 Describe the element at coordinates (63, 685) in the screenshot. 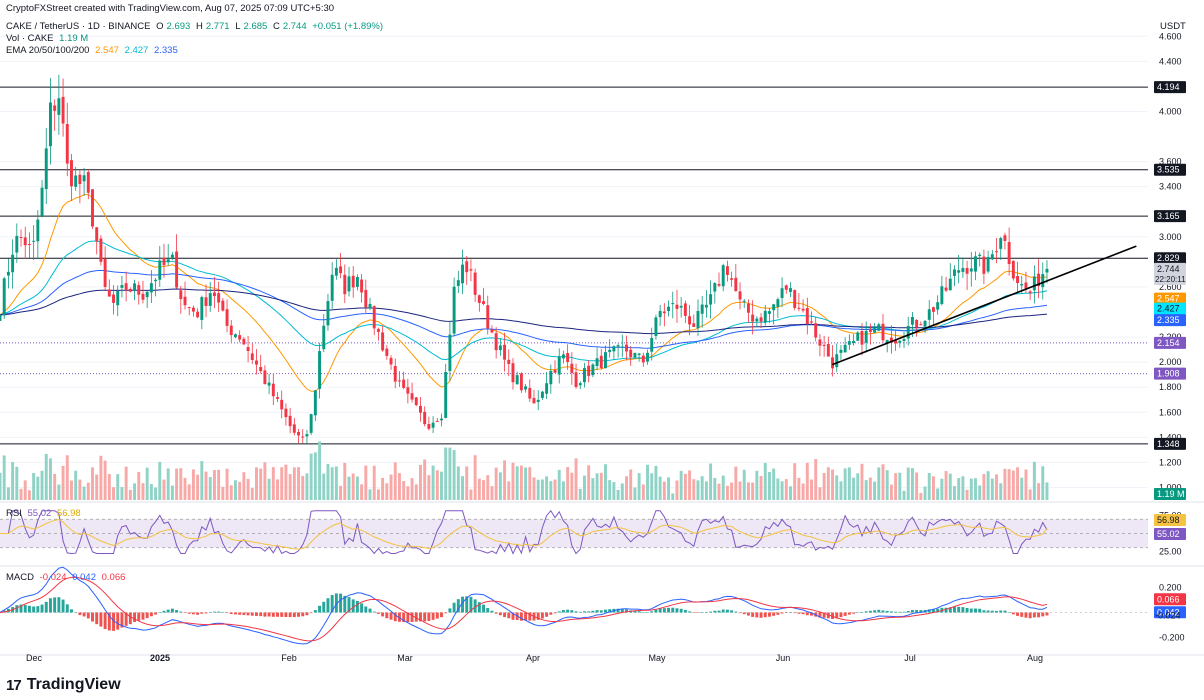

I see `tradingview-footer: 17 TradingView` at that location.